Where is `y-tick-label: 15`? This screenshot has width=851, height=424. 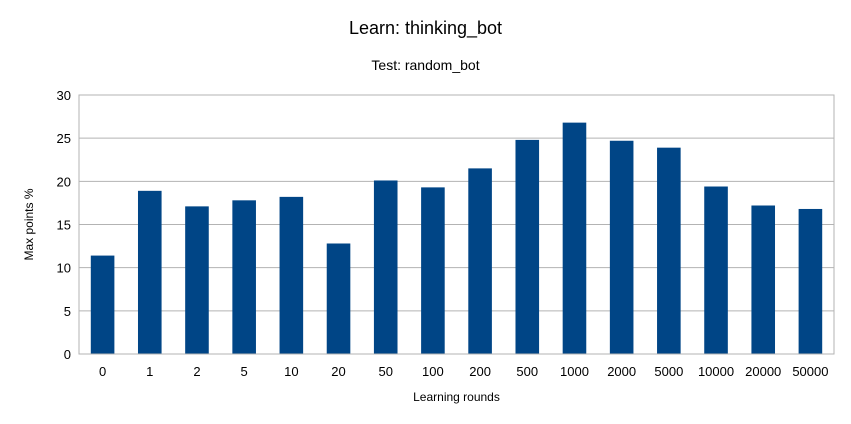
y-tick-label: 15 is located at coordinates (64, 225).